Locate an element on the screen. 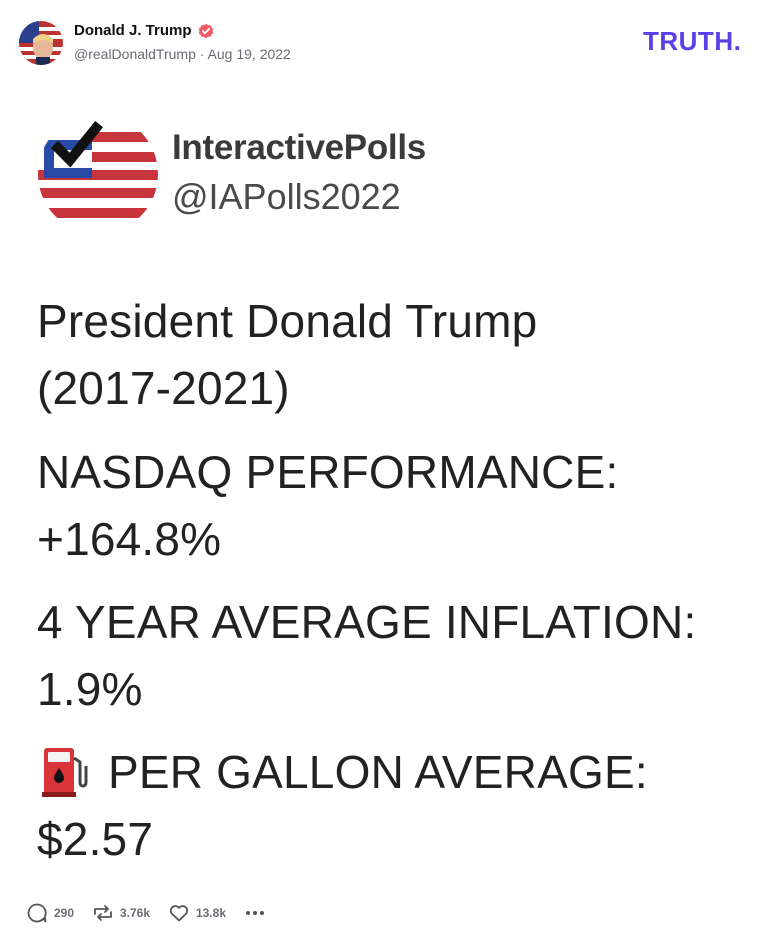 The height and width of the screenshot is (944, 777). retruth-button: 3.76k is located at coordinates (121, 913).